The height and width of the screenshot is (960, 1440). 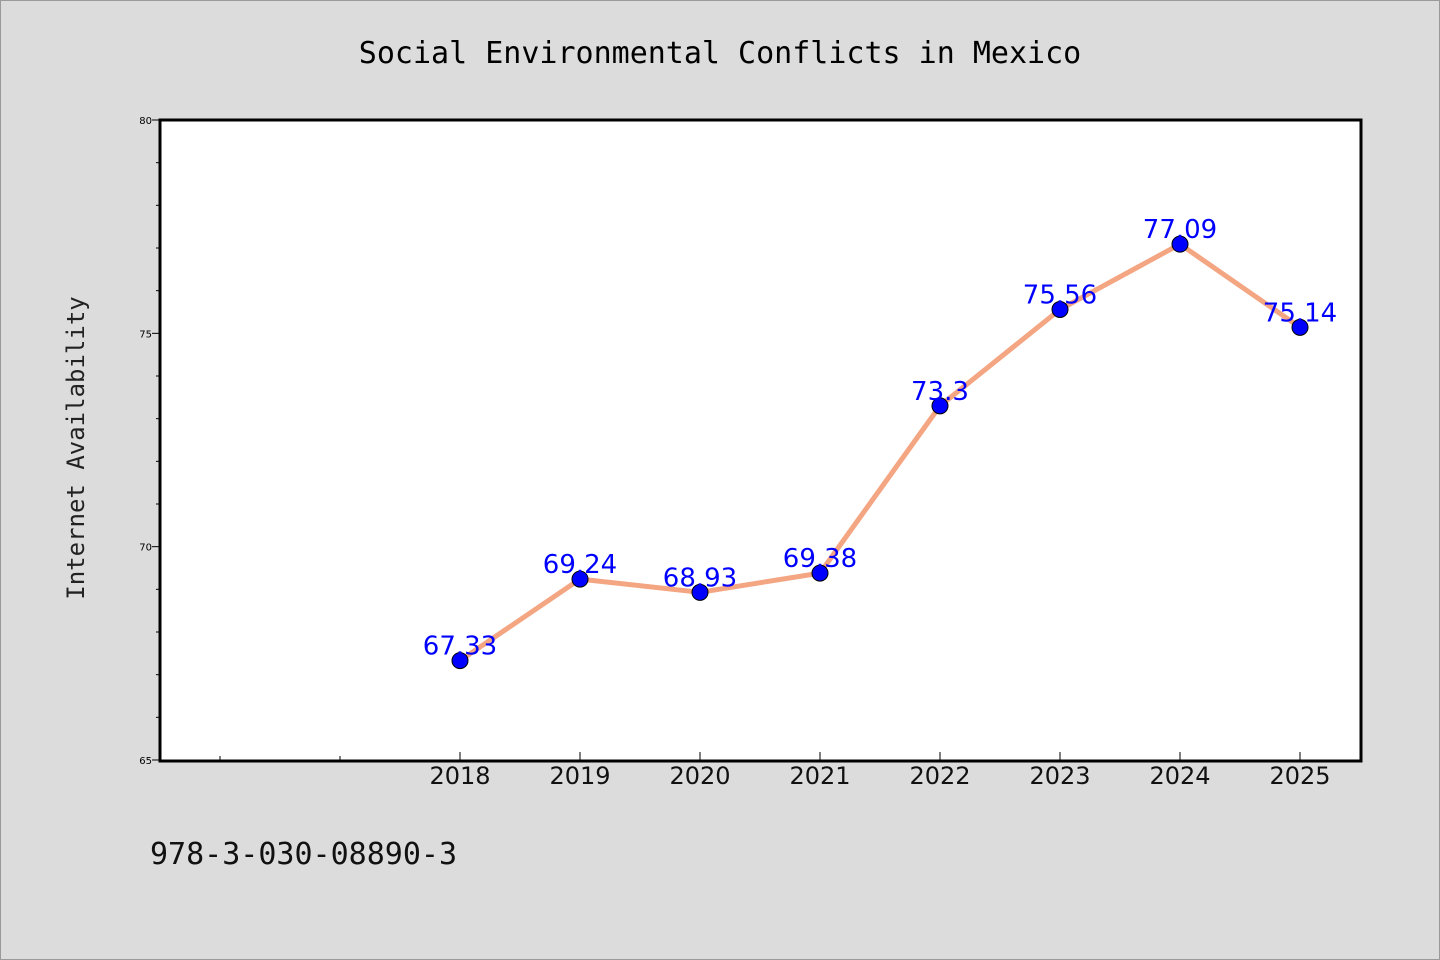 I want to click on data-label: 75.14, so click(x=1300, y=313).